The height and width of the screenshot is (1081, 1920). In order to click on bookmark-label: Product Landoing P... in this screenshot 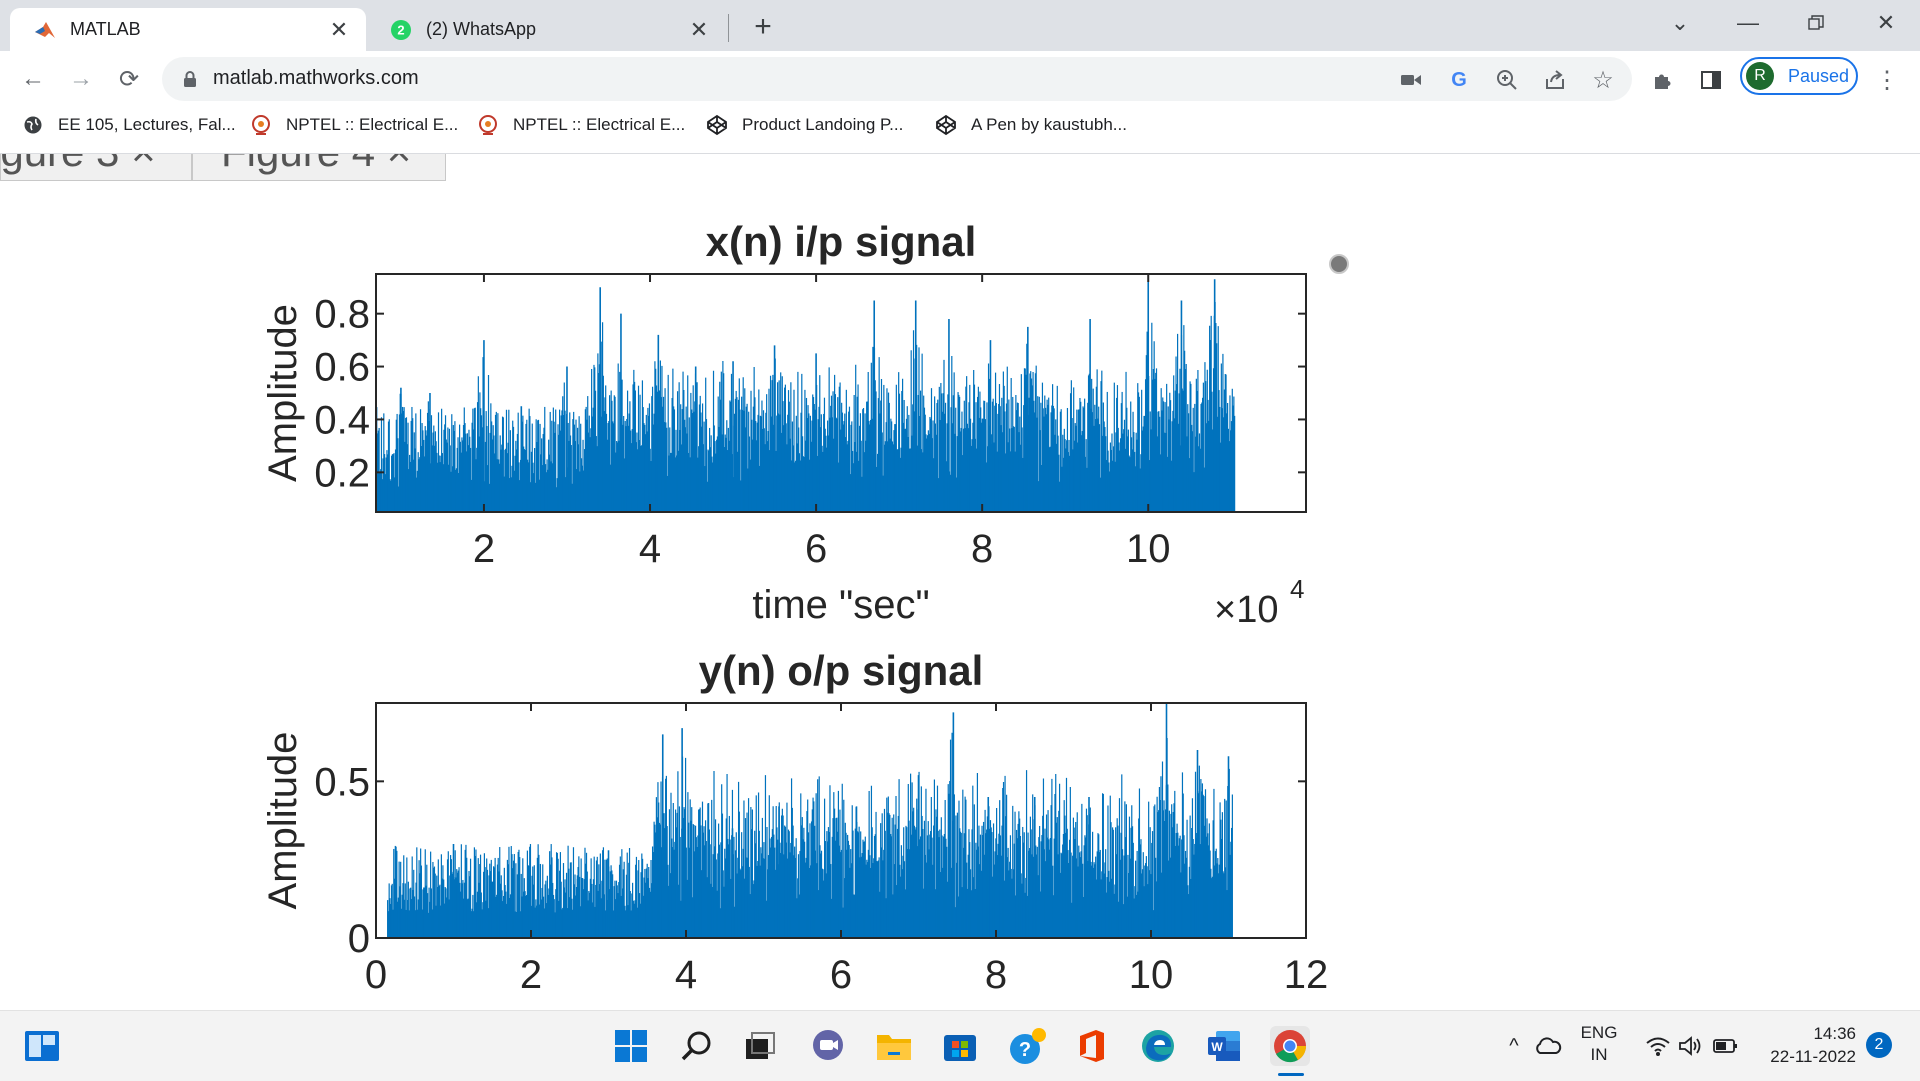, I will do `click(823, 124)`.